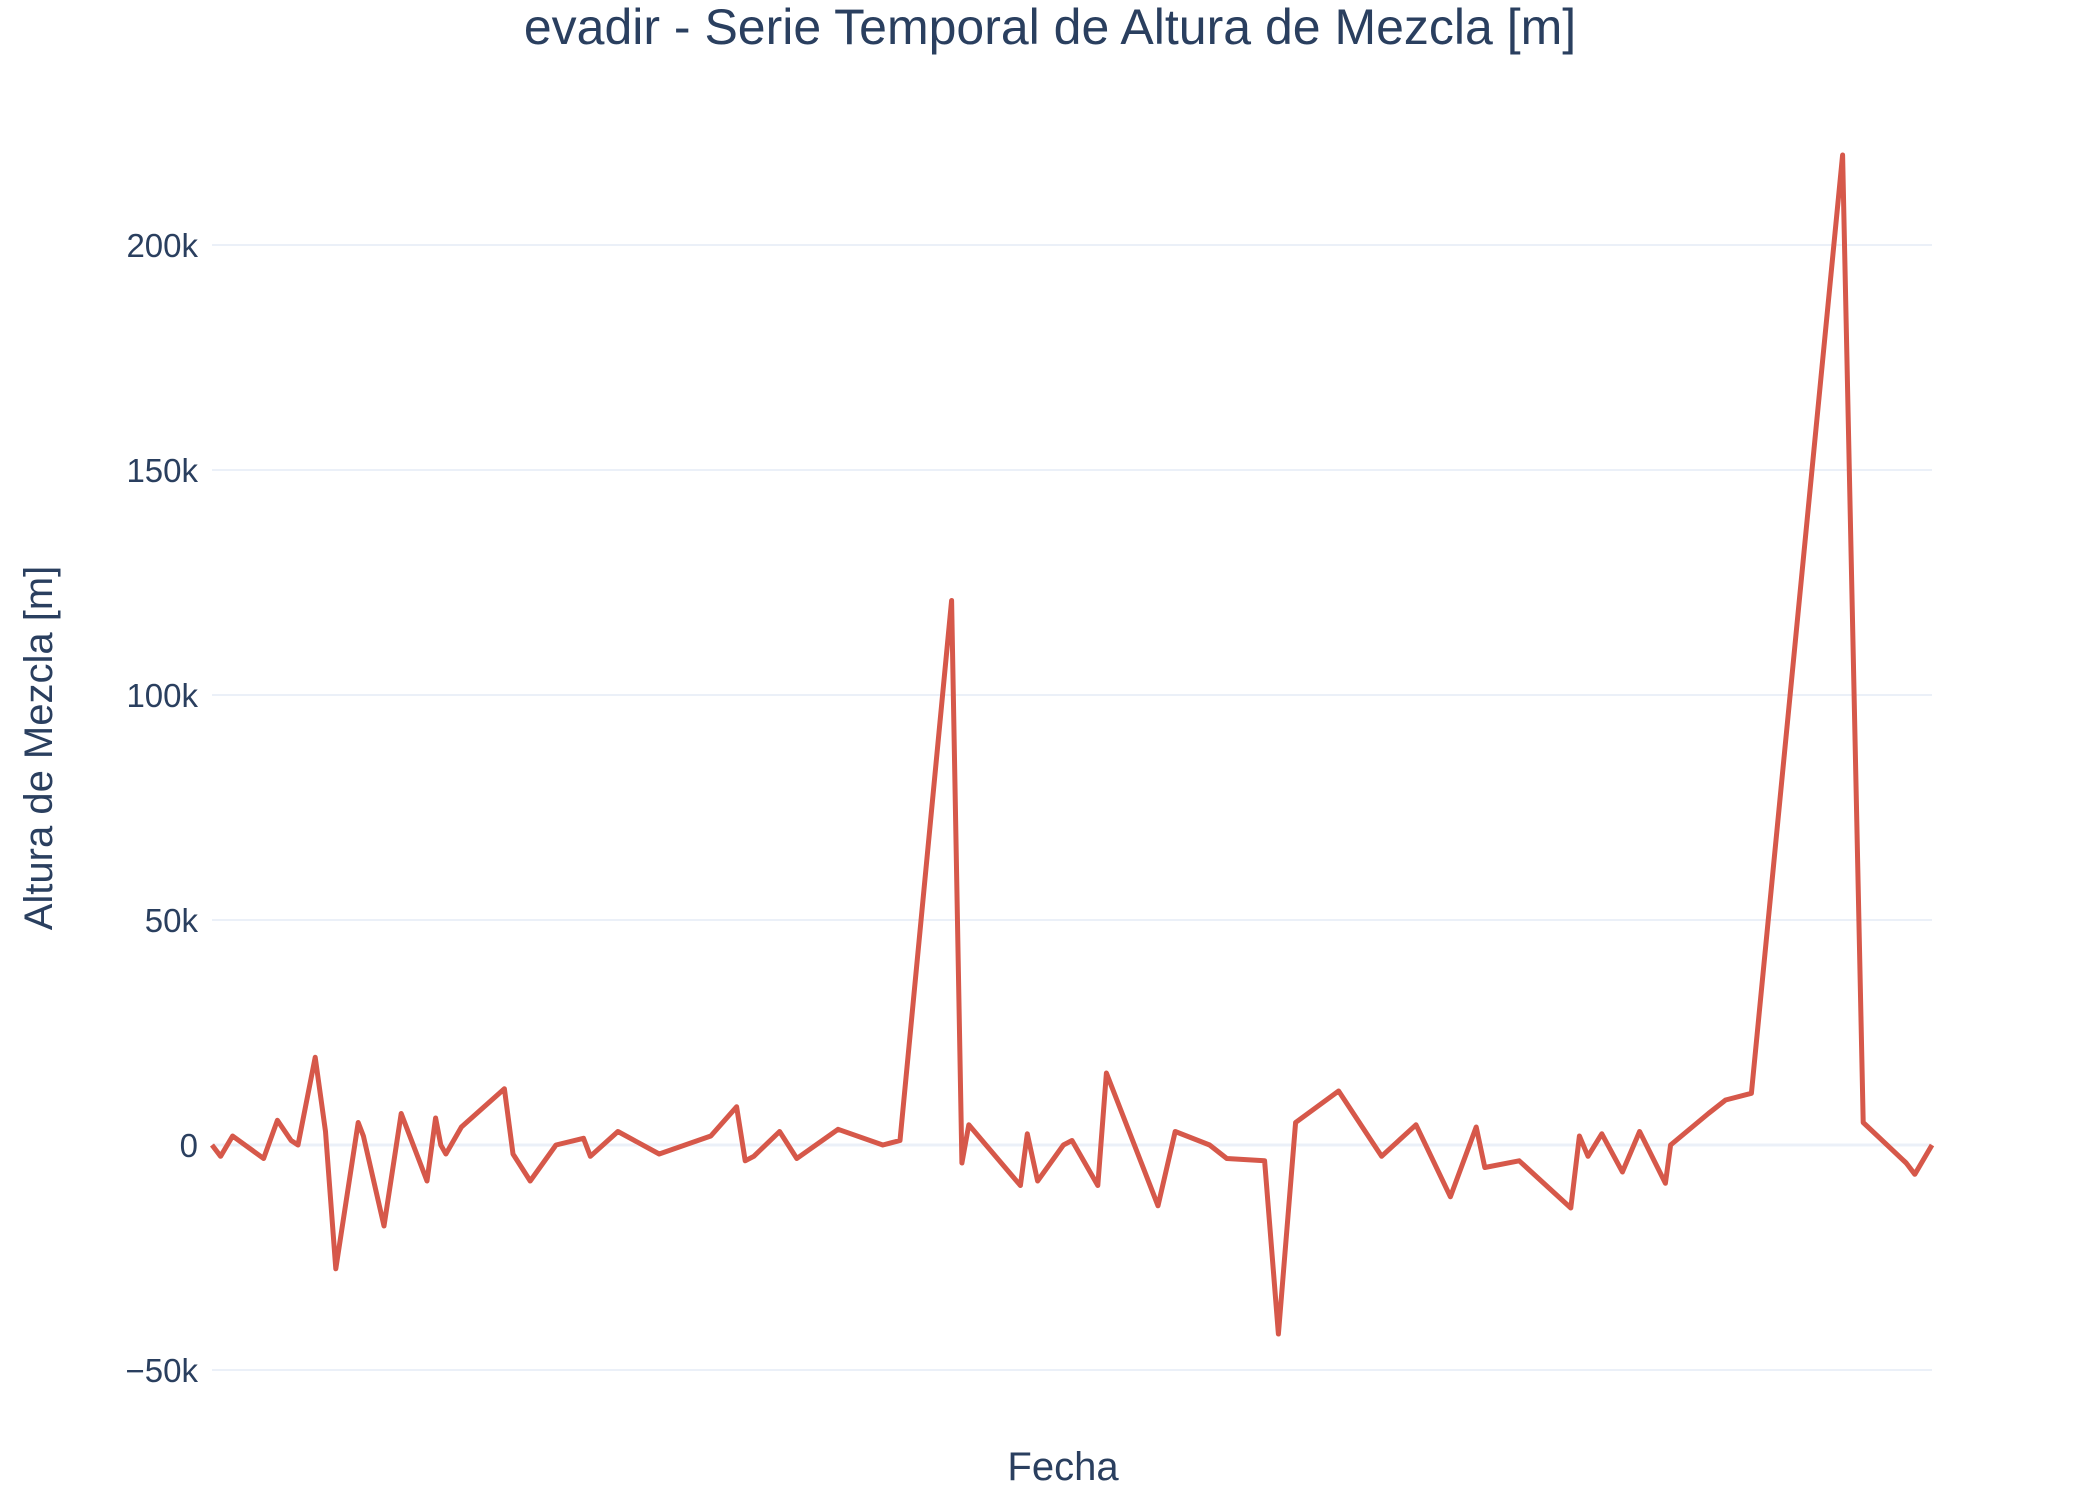 The image size is (2100, 1500). Describe the element at coordinates (162, 1370) in the screenshot. I see `y-tick-label: −50k` at that location.